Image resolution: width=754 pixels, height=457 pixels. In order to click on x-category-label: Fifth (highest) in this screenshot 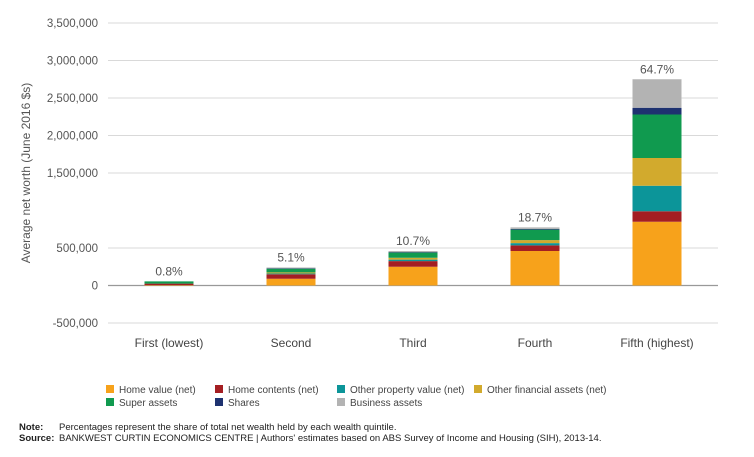, I will do `click(656, 343)`.